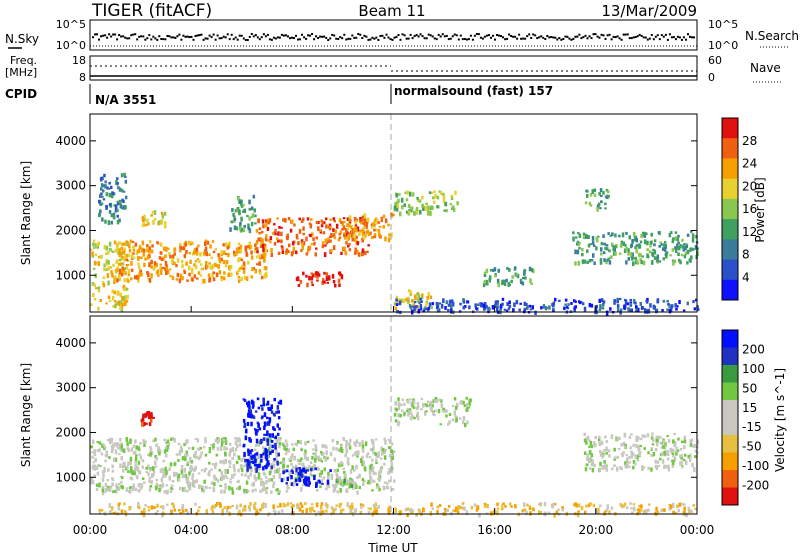 This screenshot has width=800, height=554. I want to click on power-ylabel: Slant Range [km], so click(26, 213).